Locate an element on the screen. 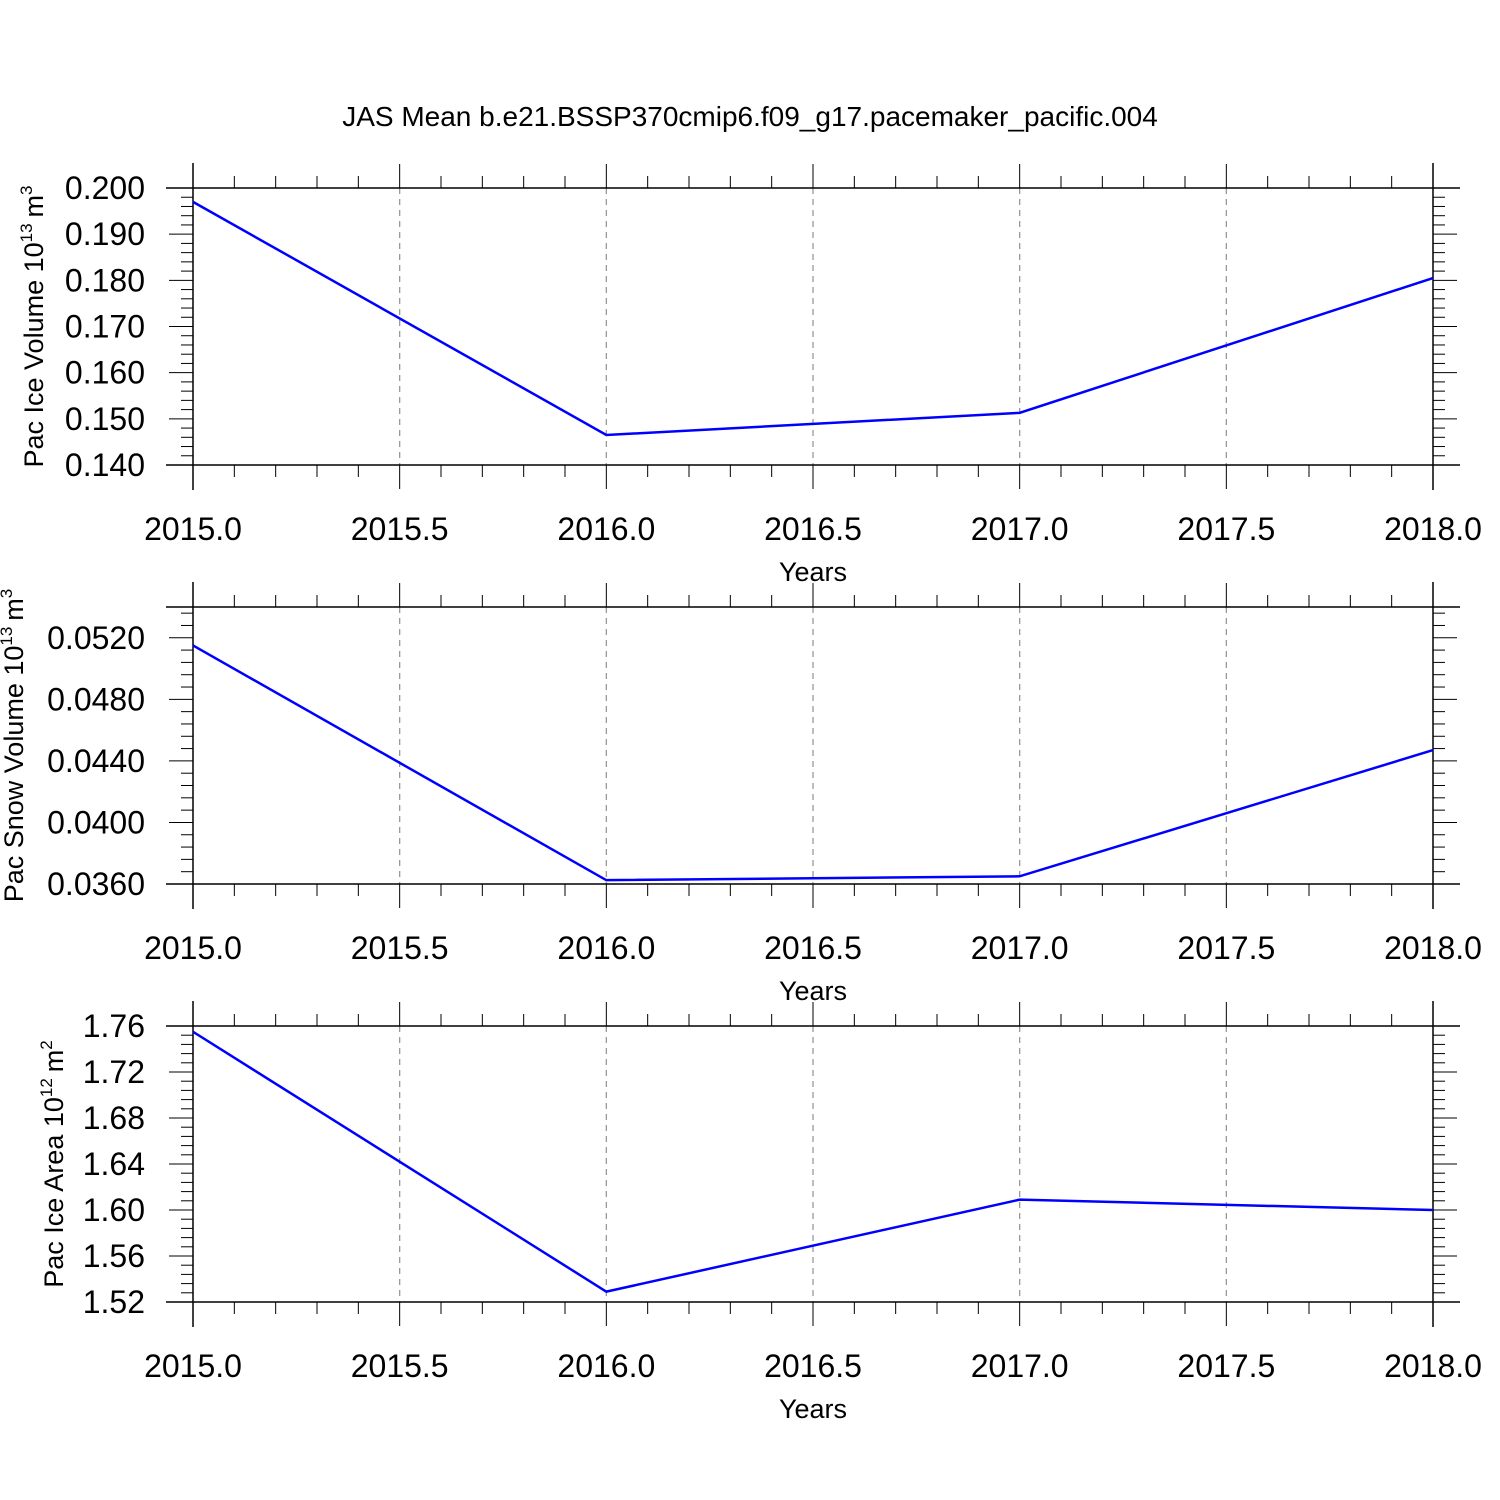 The image size is (1500, 1500). y-axis-label-text: Pac Snow Volume 10 is located at coordinates (14, 774).